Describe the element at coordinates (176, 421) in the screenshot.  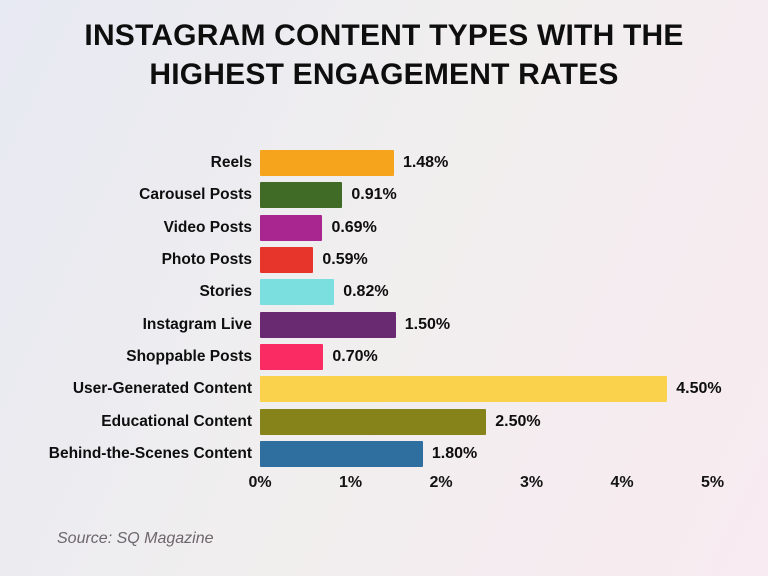
I see `category-label: Educational Content` at that location.